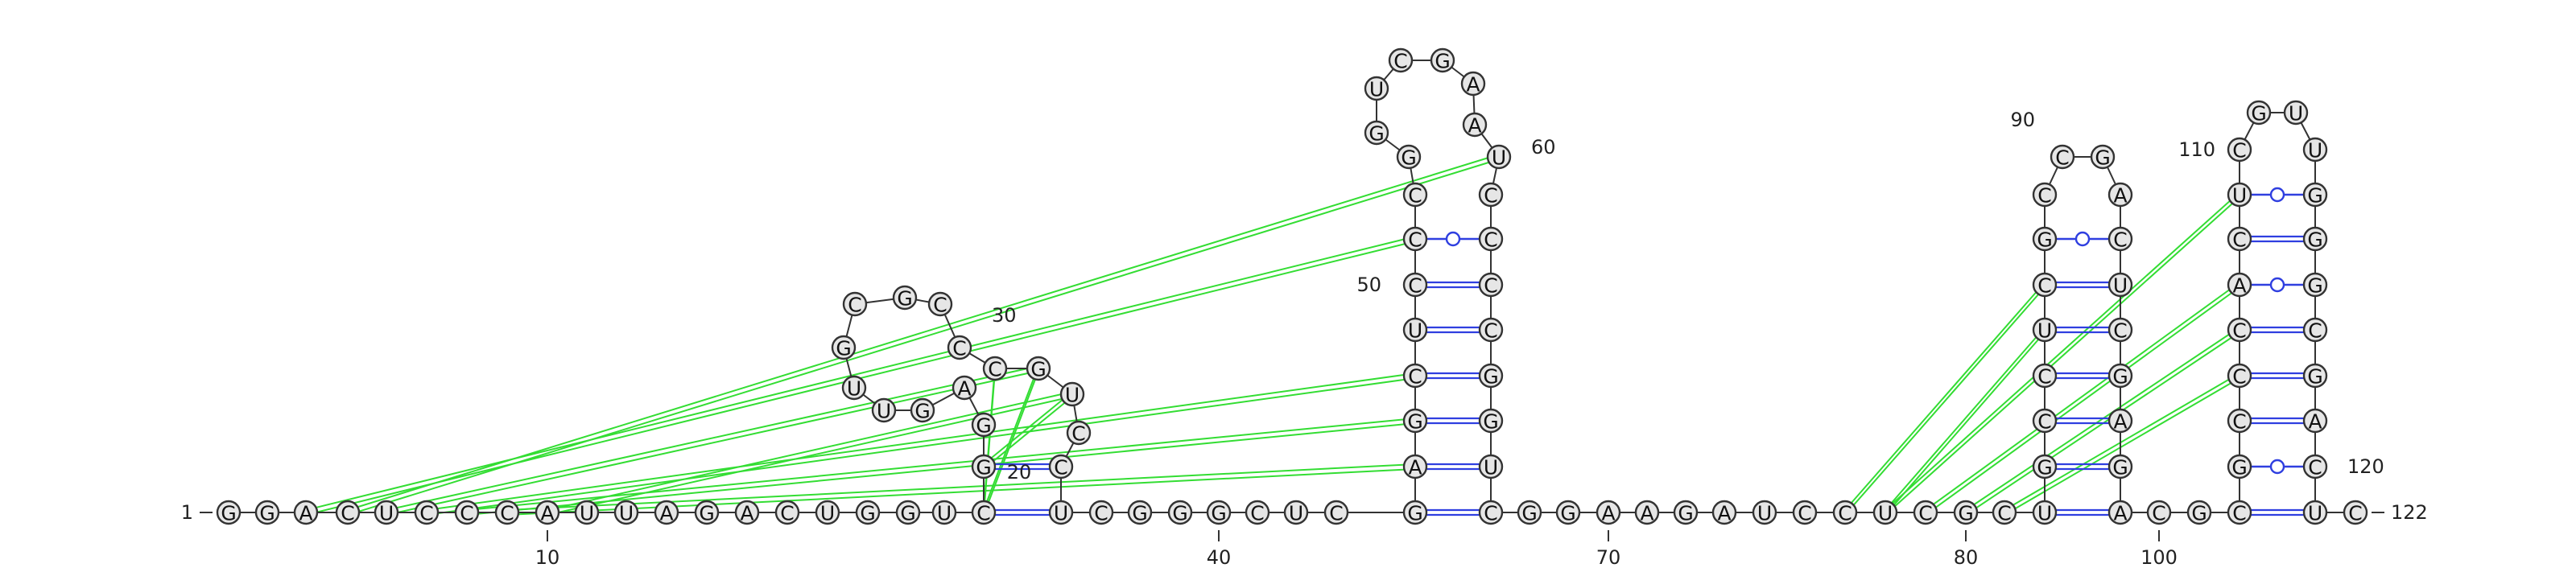 This screenshot has height=572, width=2576. What do you see at coordinates (1966, 557) in the screenshot?
I see `position-number-label: 80` at bounding box center [1966, 557].